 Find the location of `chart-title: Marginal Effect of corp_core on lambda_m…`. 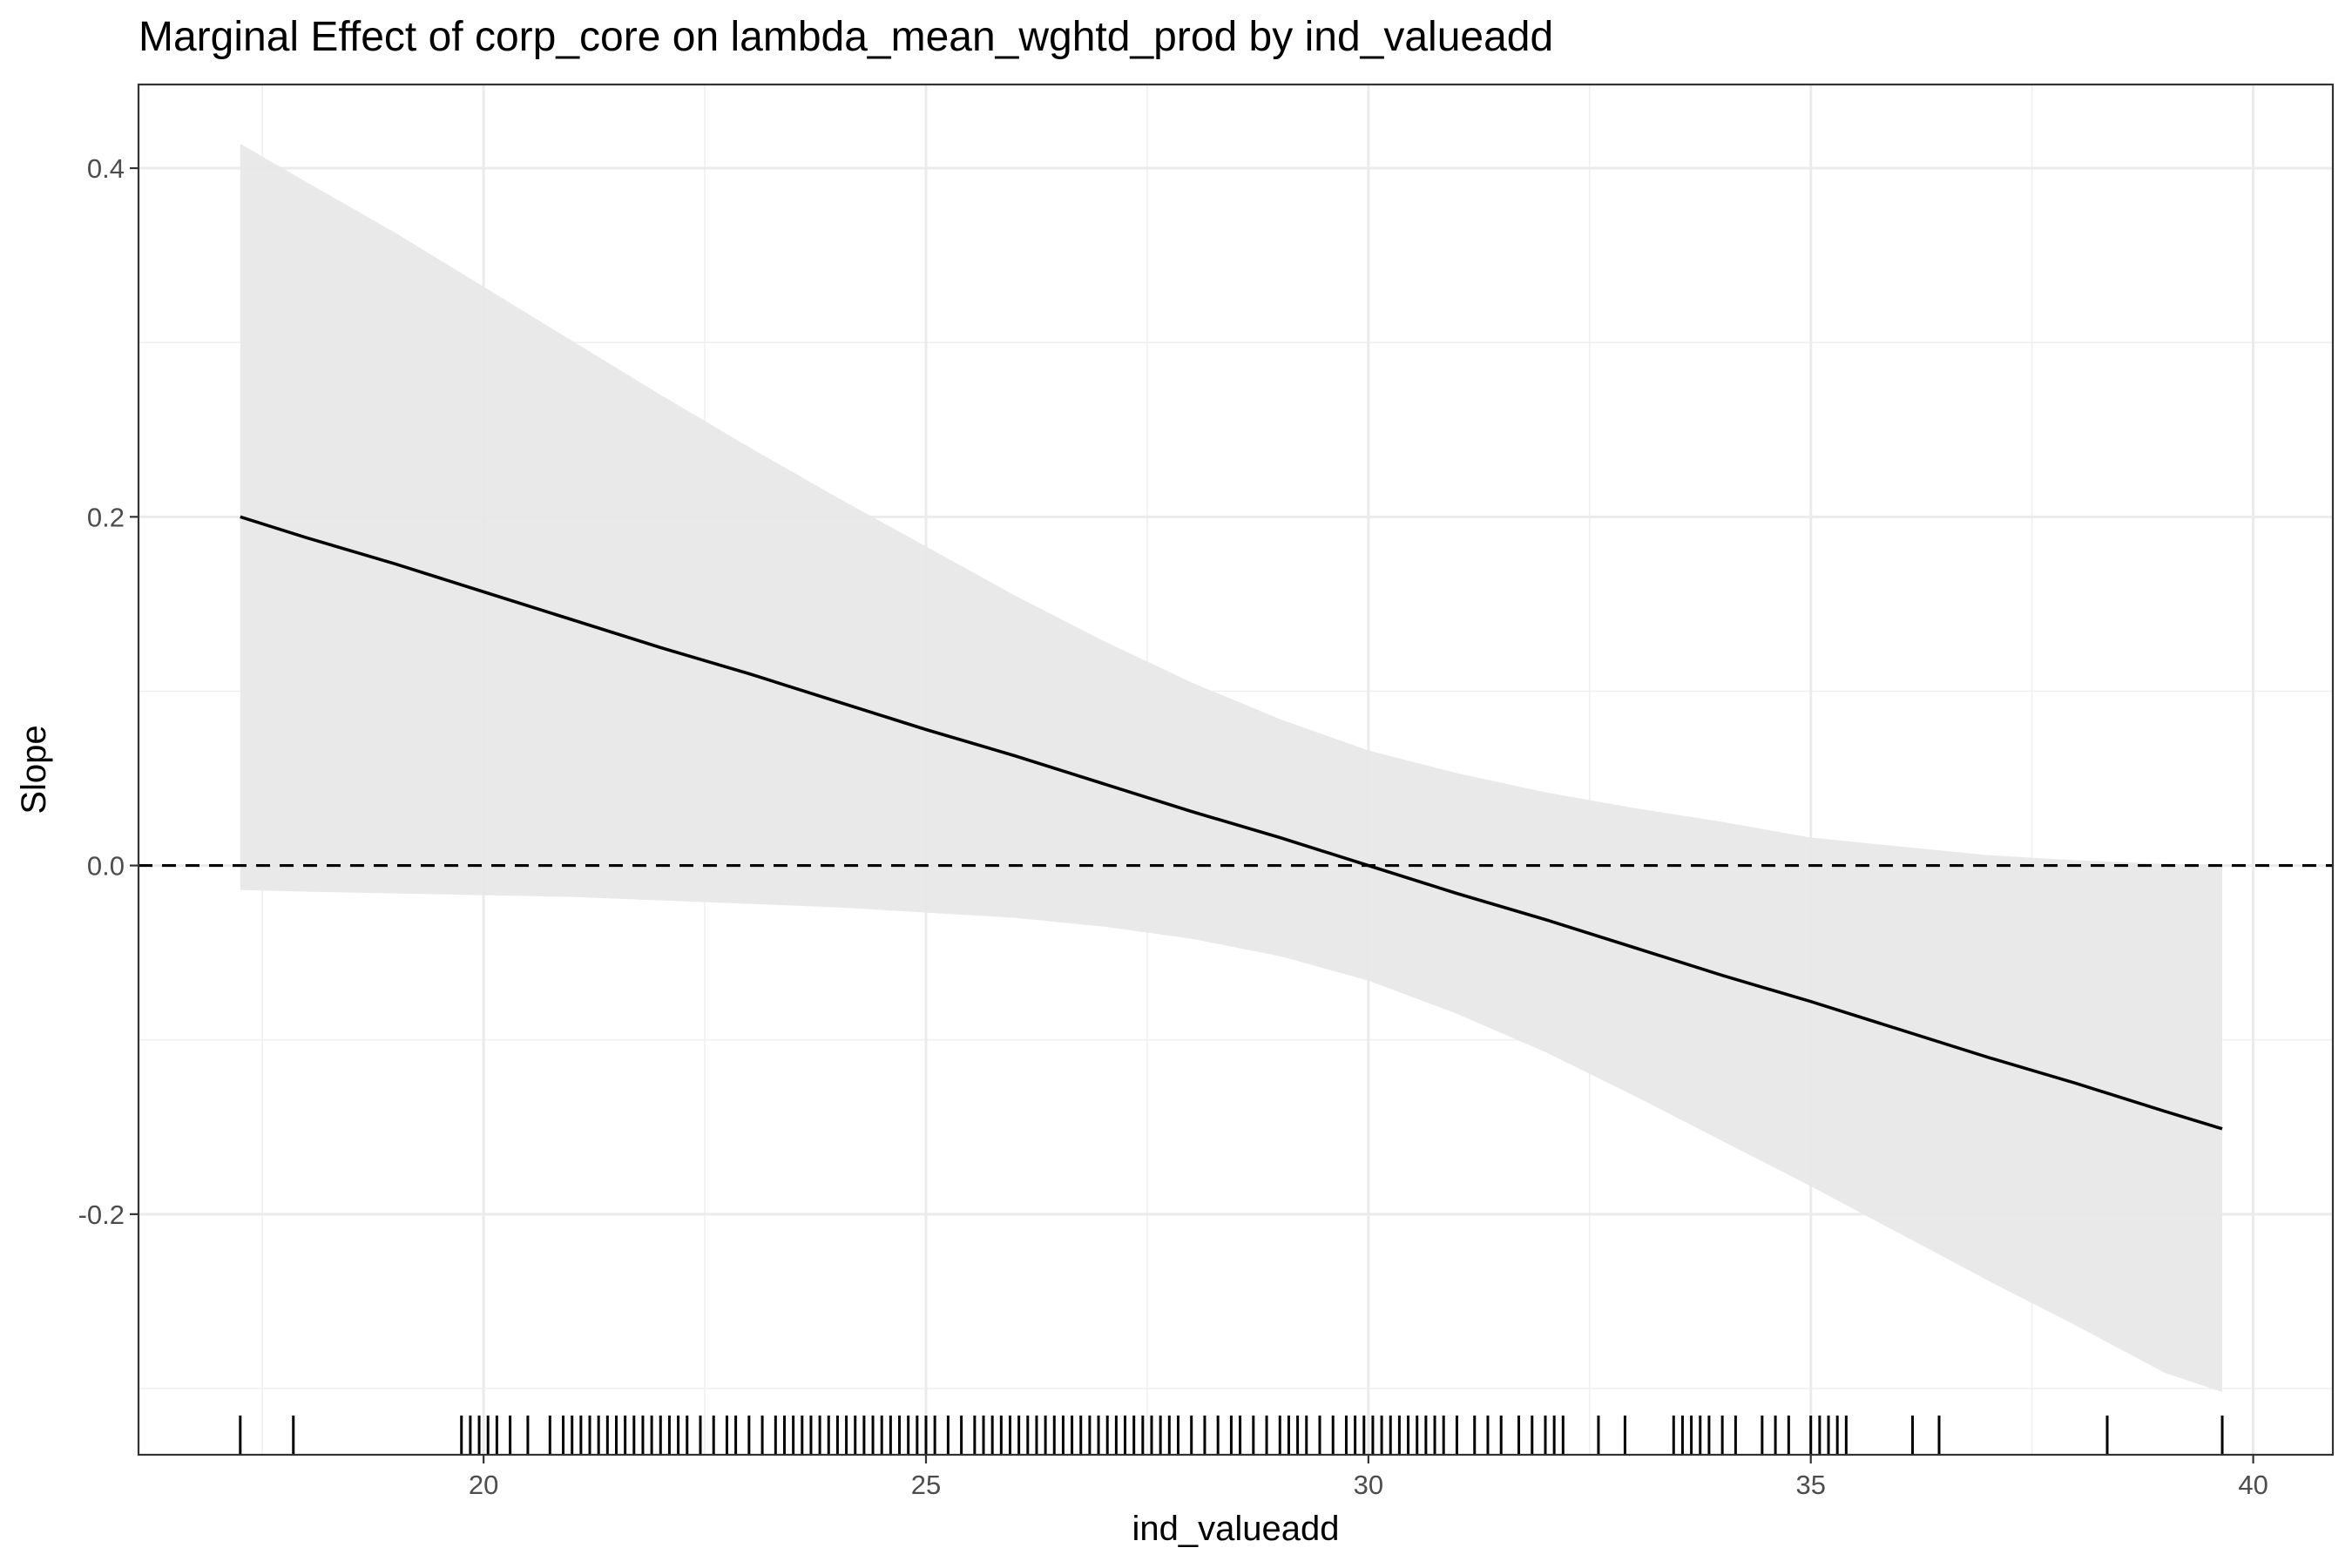

chart-title: Marginal Effect of corp_core on lambda_m… is located at coordinates (846, 37).